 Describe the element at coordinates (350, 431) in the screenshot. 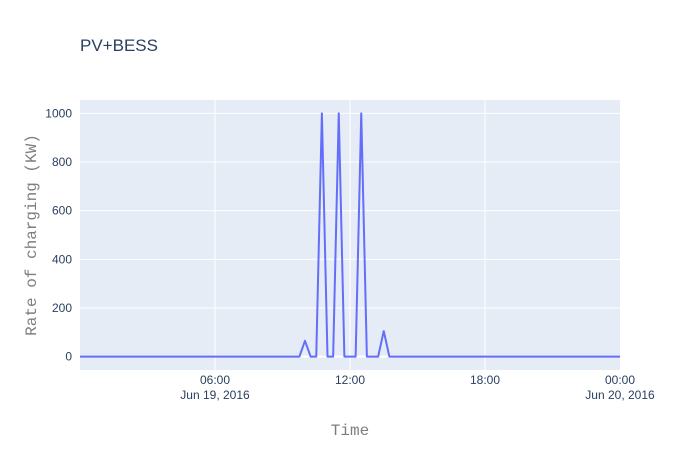

I see `x-axis-title: Time` at that location.